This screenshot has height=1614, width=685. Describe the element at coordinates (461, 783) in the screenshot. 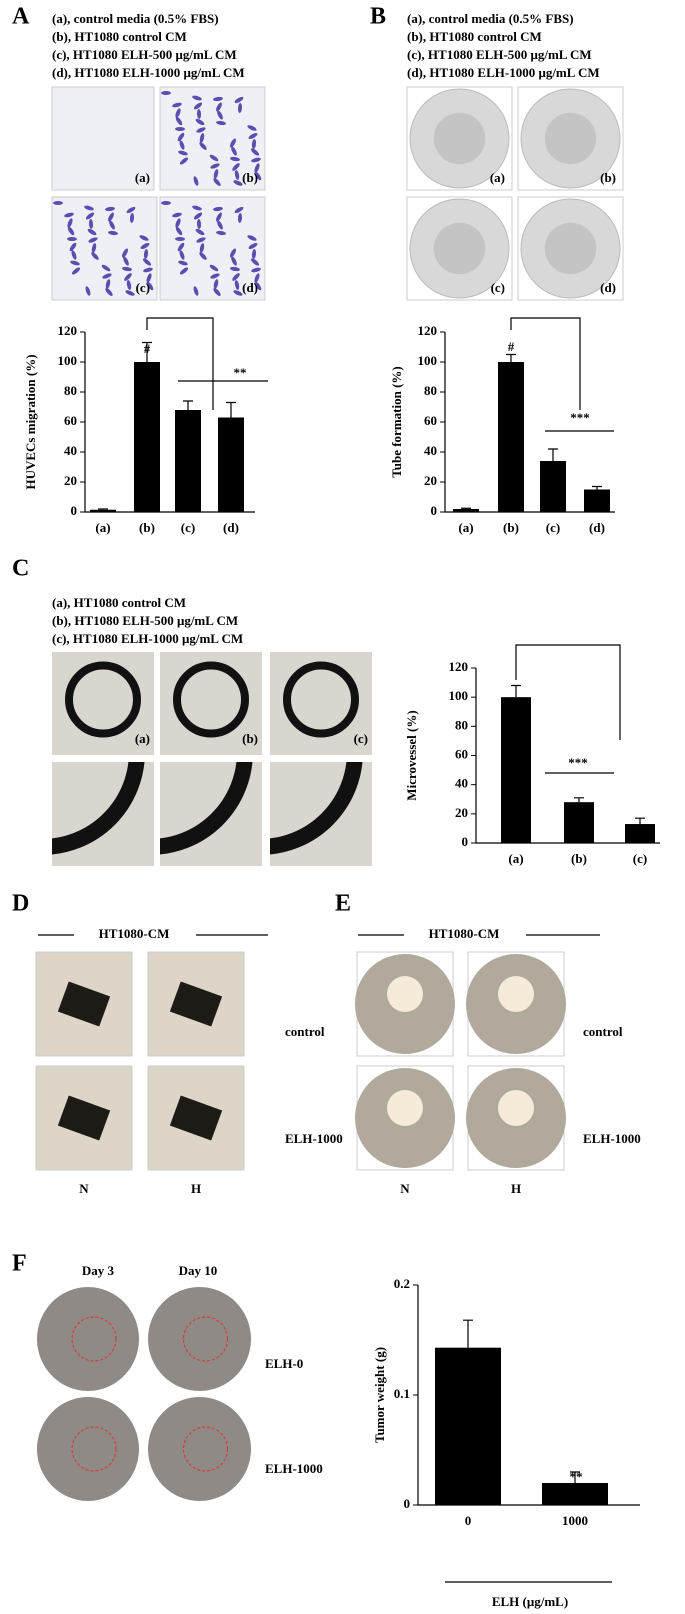

I see `y-tick-label: 40` at that location.